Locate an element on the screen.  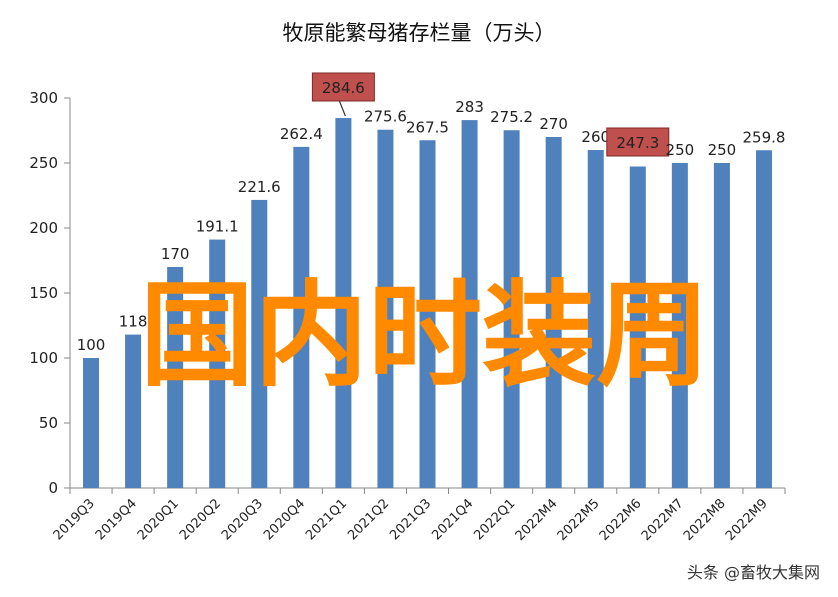
x-tick-label: 2022Q1 is located at coordinates (494, 519).